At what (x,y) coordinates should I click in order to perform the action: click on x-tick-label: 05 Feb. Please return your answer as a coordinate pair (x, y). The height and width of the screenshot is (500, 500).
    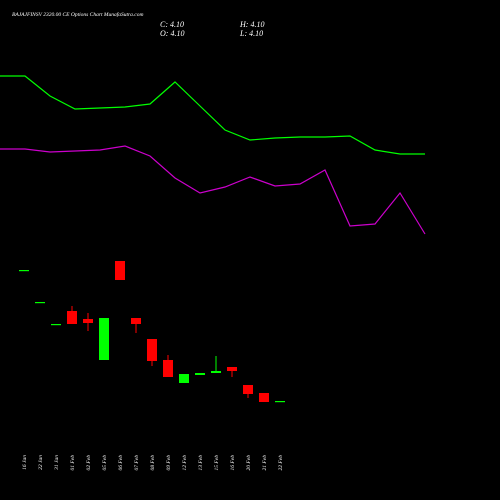
    Looking at the image, I should click on (105, 463).